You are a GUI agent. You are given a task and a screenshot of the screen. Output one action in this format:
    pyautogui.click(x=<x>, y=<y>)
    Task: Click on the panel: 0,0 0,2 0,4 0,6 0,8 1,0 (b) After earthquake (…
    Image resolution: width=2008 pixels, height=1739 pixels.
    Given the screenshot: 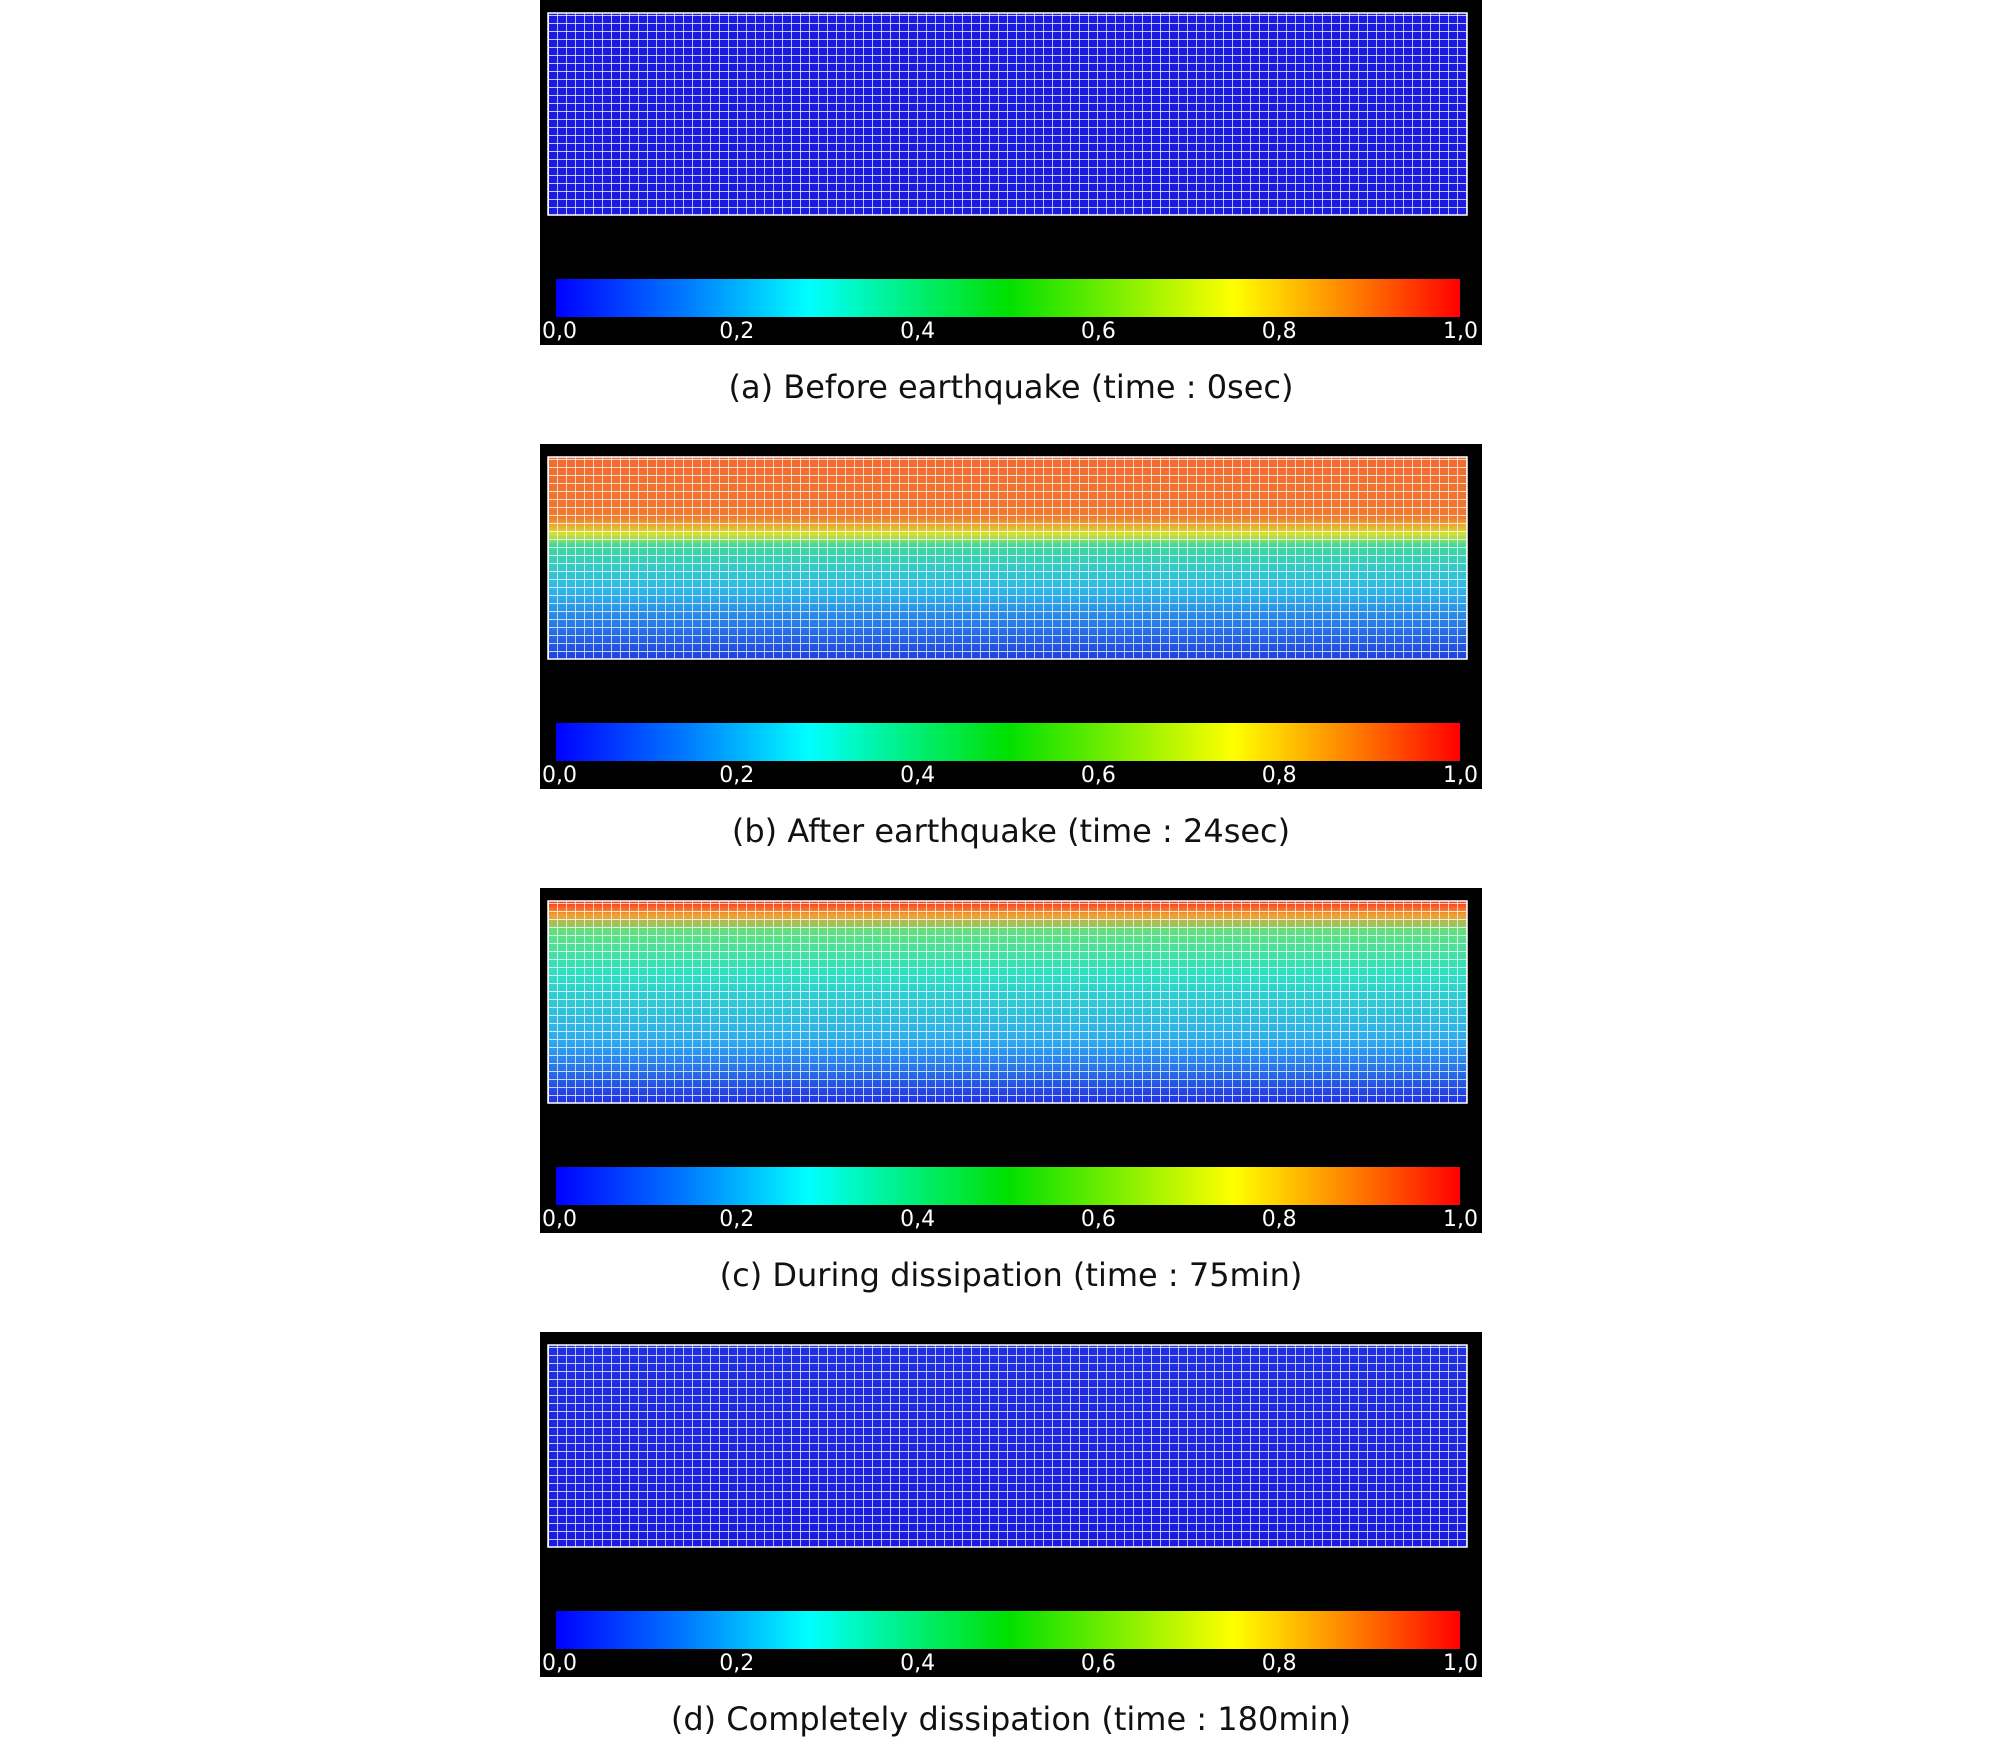 What is the action you would take?
    pyautogui.click(x=1011, y=647)
    